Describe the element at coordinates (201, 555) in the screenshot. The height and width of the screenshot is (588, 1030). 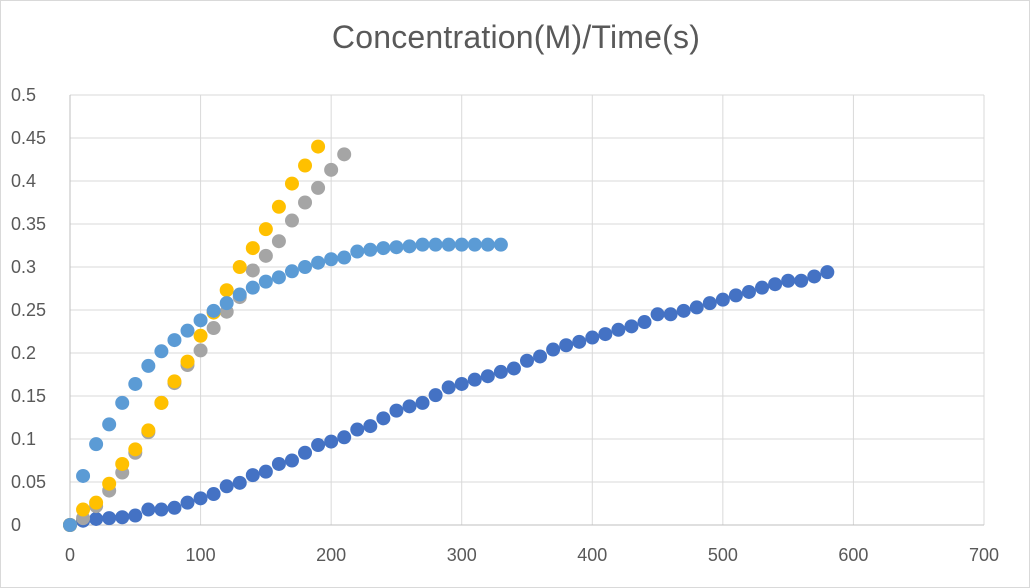
I see `x-tick-label: 100` at that location.